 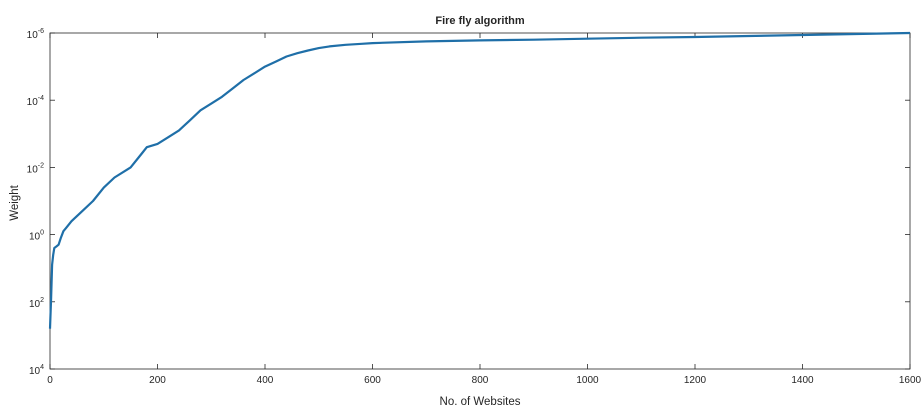 What do you see at coordinates (15, 202) in the screenshot?
I see `y-axis-label: Weight` at bounding box center [15, 202].